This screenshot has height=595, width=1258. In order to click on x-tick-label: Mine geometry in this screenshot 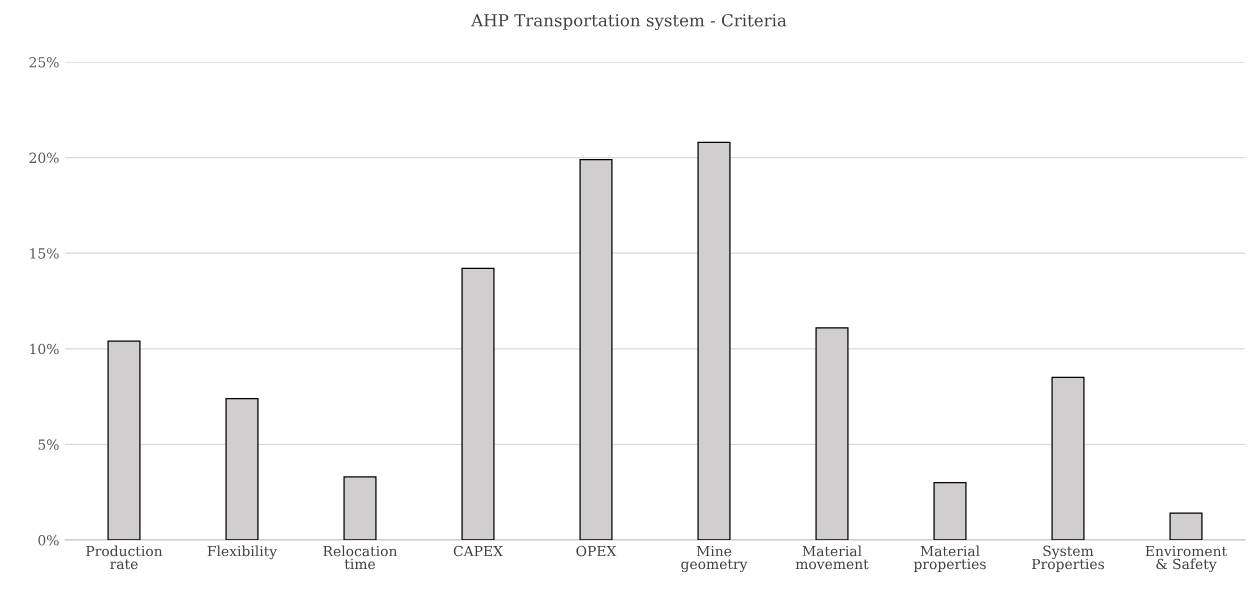, I will do `click(714, 559)`.